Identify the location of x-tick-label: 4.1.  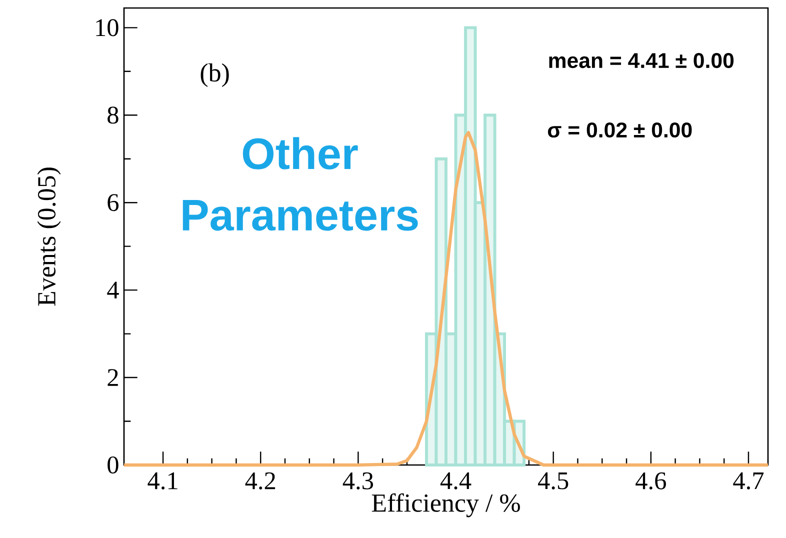
(163, 481).